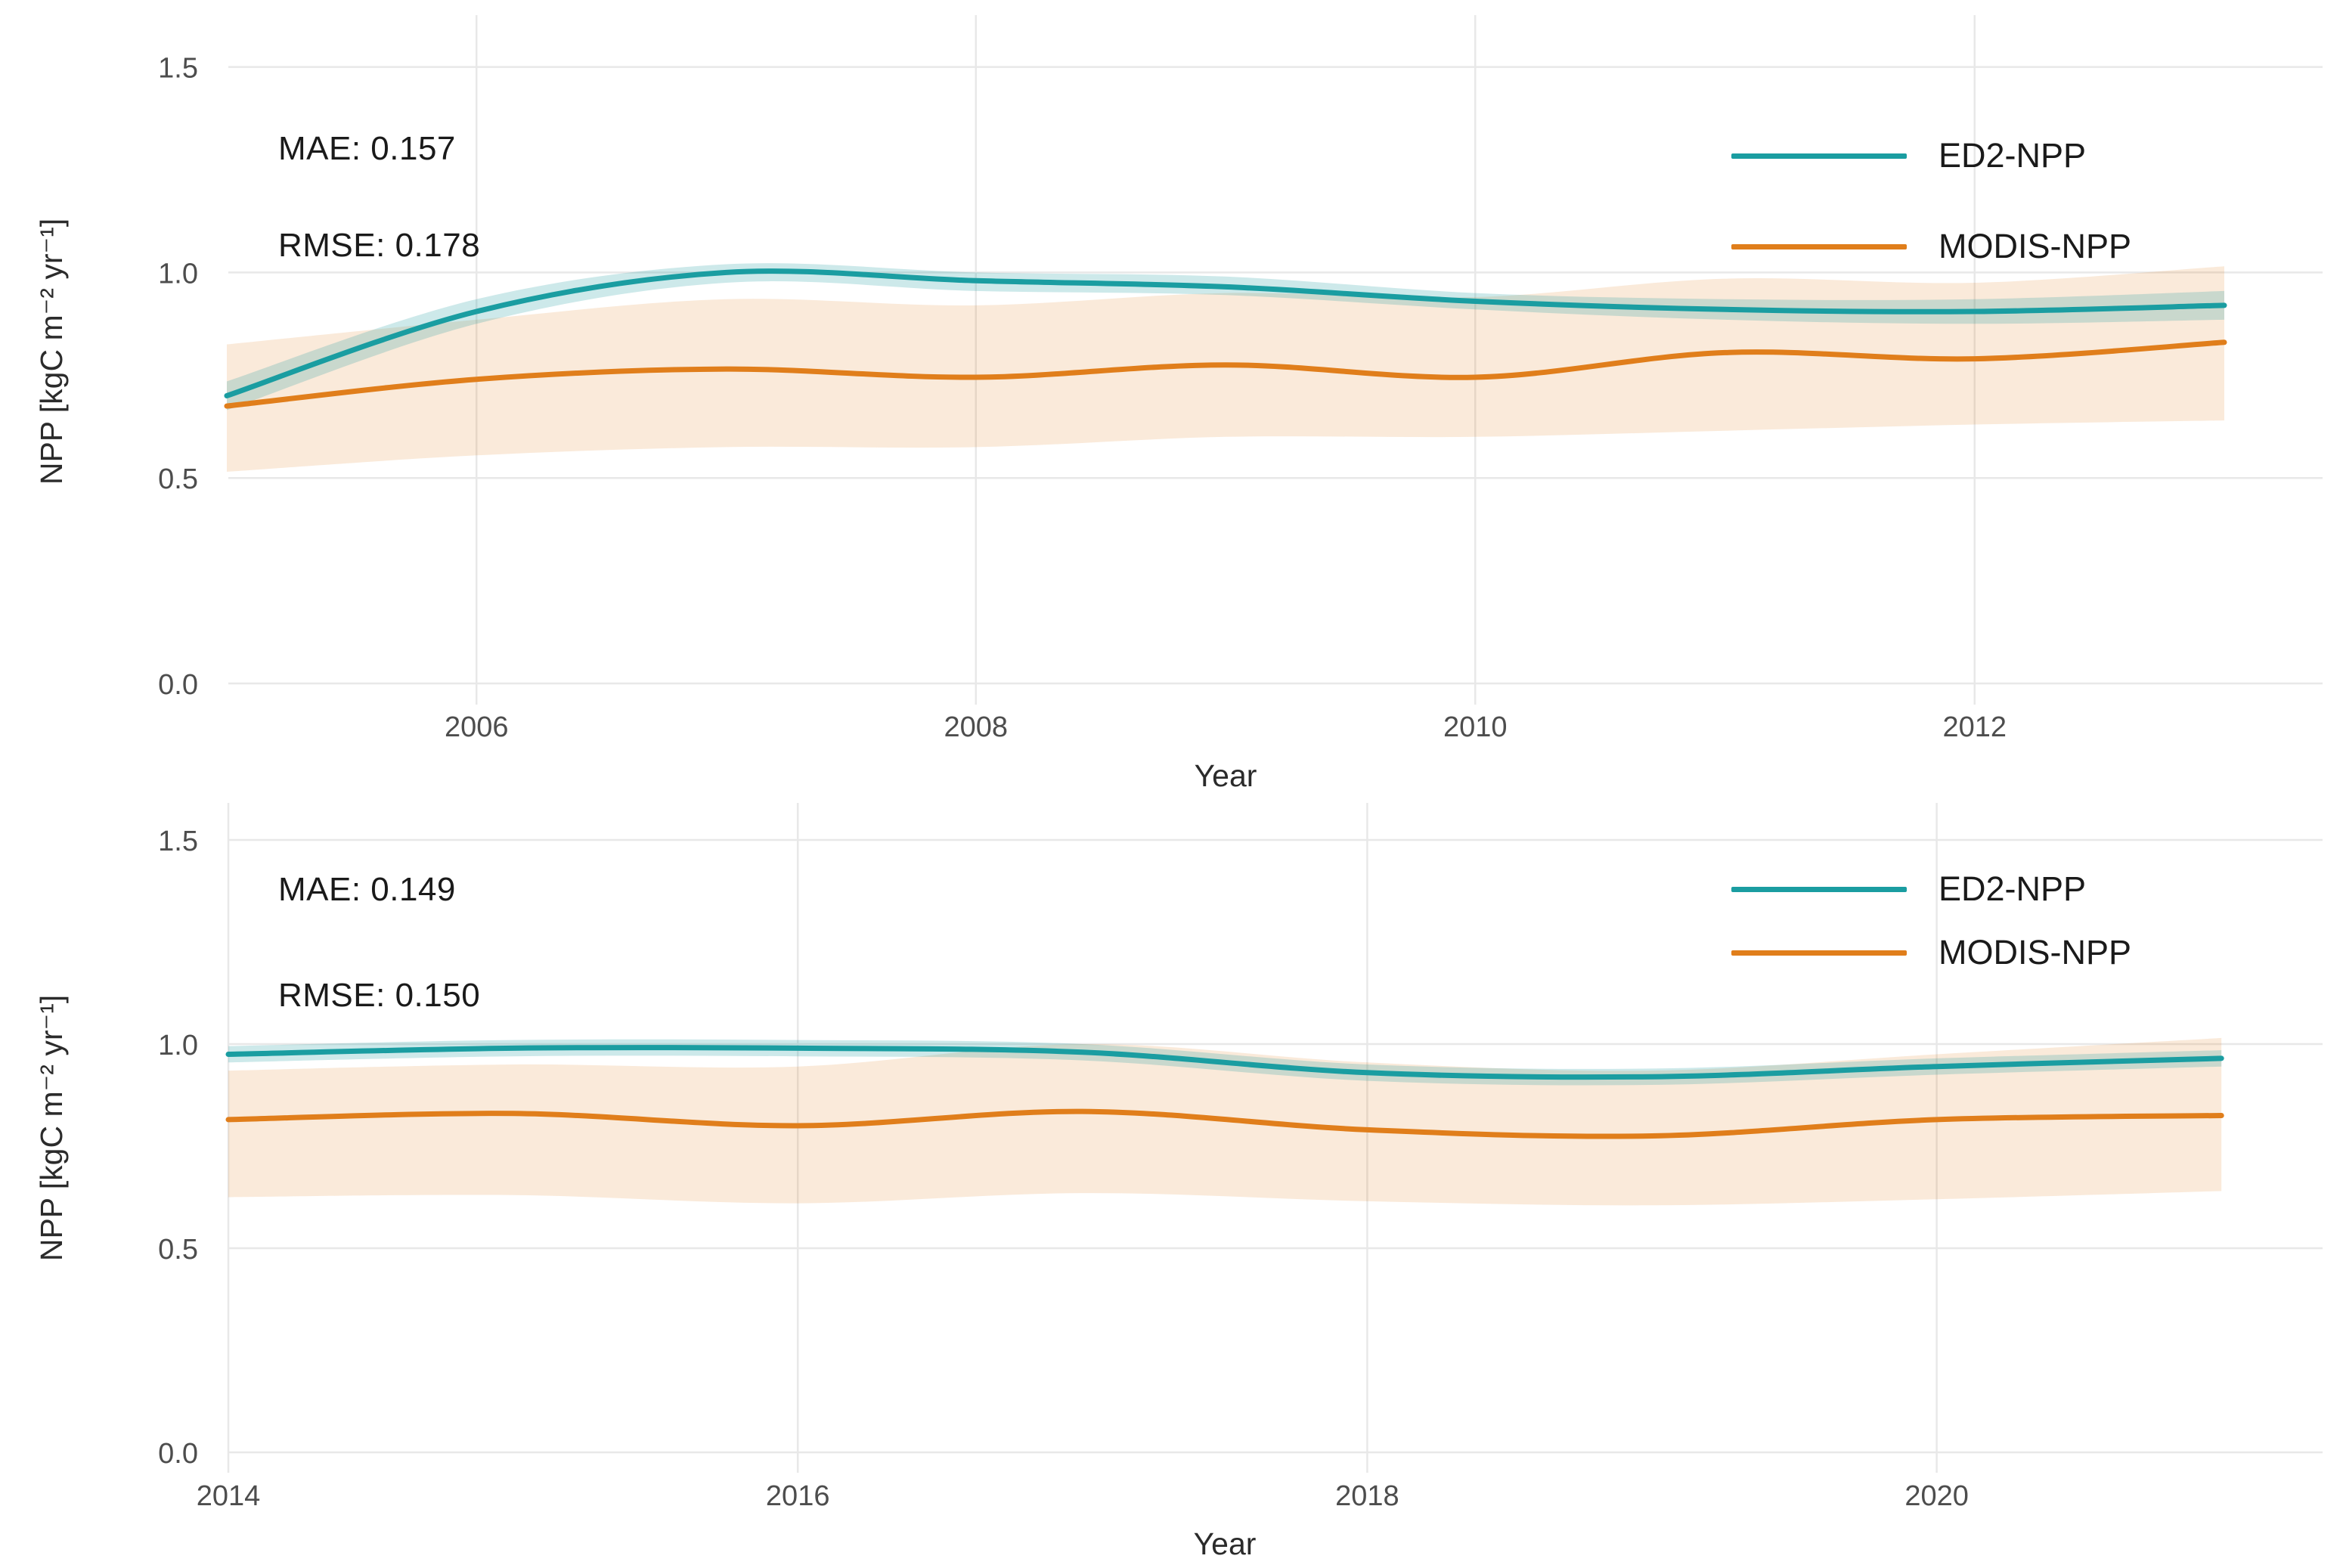 This screenshot has height=1568, width=2343. I want to click on modis-npp-ribbon, so click(1225, 369).